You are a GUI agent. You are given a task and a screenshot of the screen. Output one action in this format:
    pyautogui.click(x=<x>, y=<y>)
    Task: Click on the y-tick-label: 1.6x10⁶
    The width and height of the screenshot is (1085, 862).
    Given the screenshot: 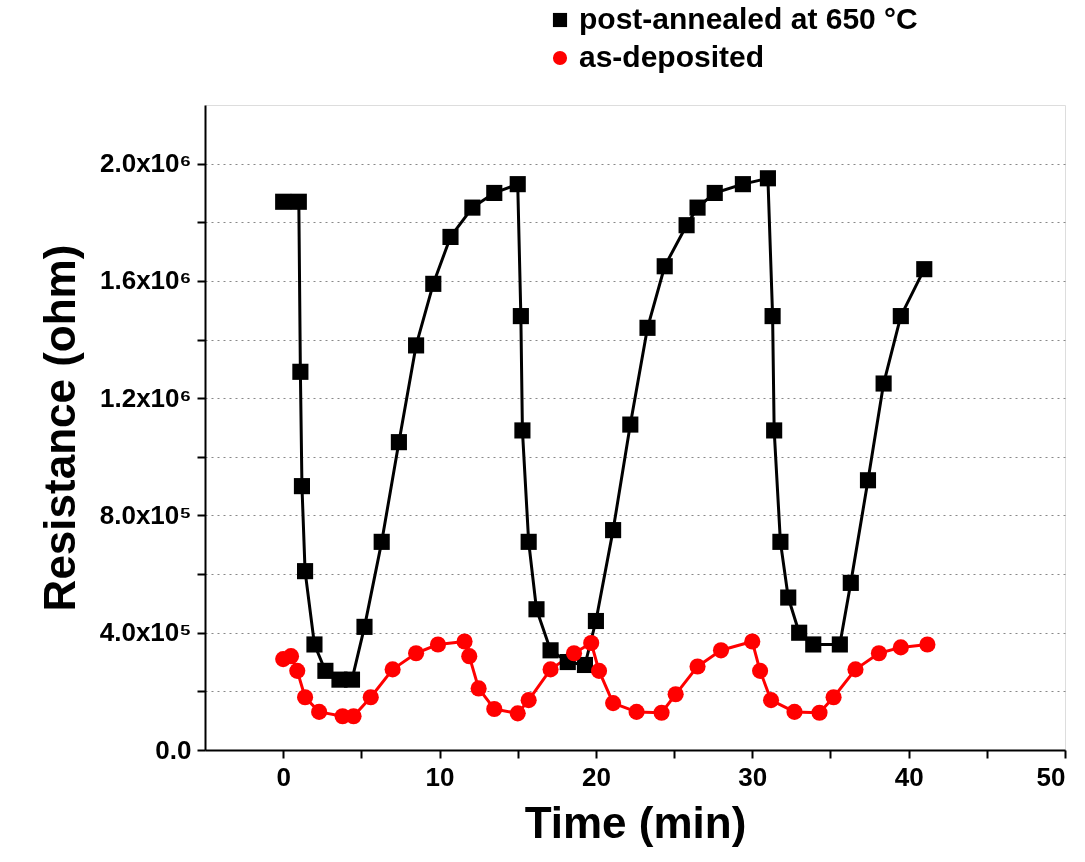 What is the action you would take?
    pyautogui.click(x=146, y=280)
    